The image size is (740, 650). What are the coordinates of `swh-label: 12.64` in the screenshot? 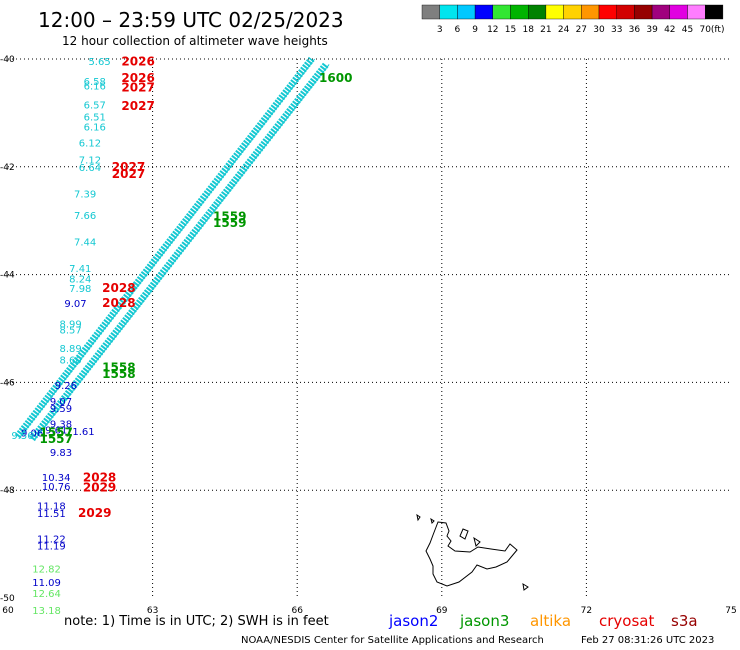 It's located at (46, 594).